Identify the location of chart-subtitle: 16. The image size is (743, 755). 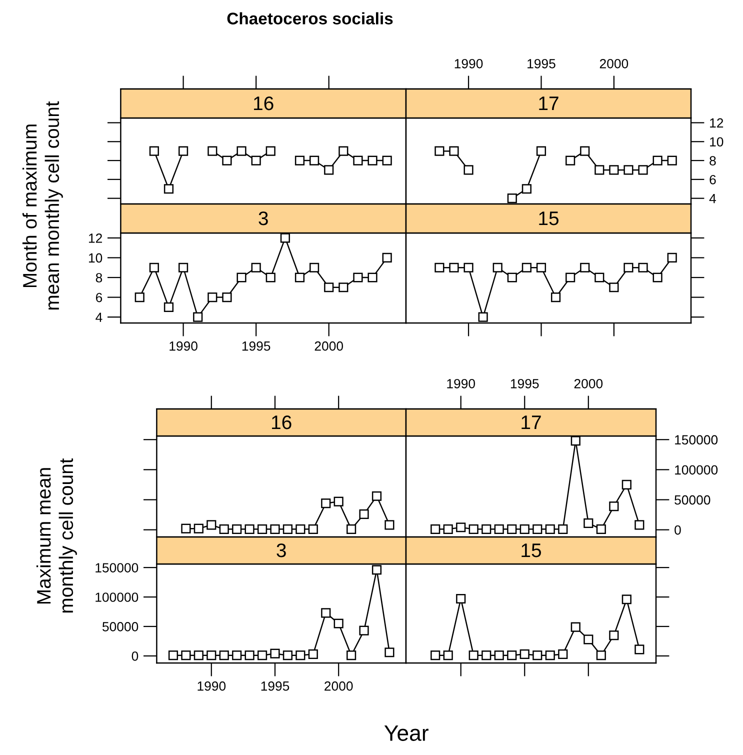
(282, 422).